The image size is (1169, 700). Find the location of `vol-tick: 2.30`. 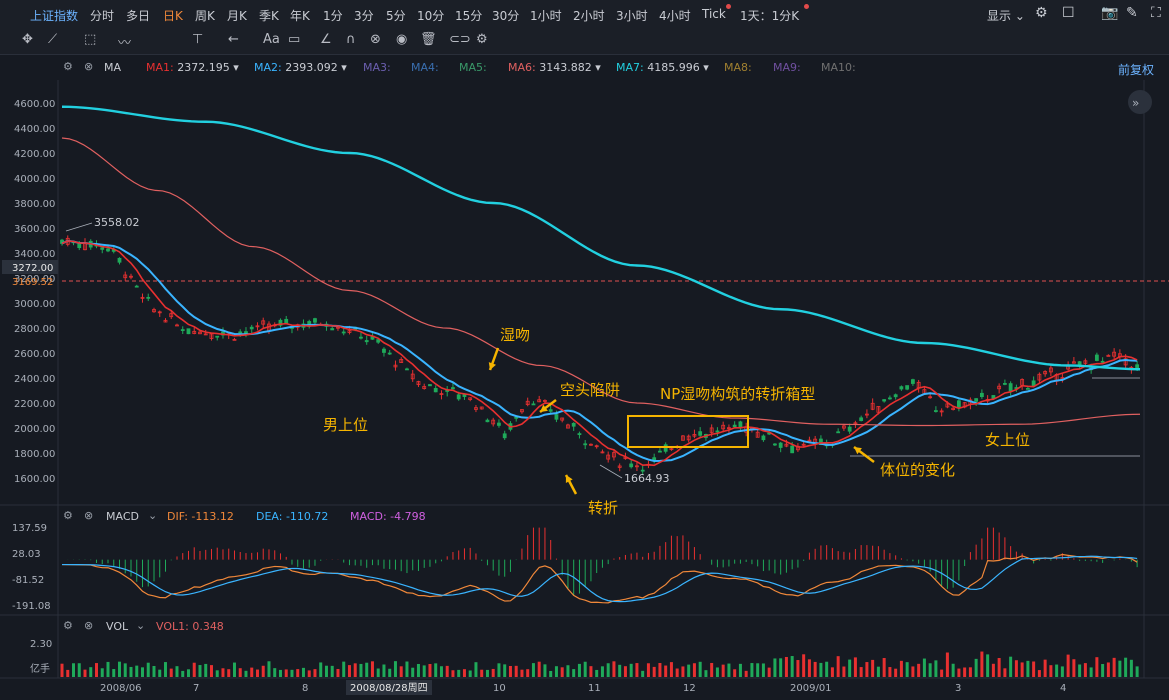

vol-tick: 2.30 is located at coordinates (41, 644).